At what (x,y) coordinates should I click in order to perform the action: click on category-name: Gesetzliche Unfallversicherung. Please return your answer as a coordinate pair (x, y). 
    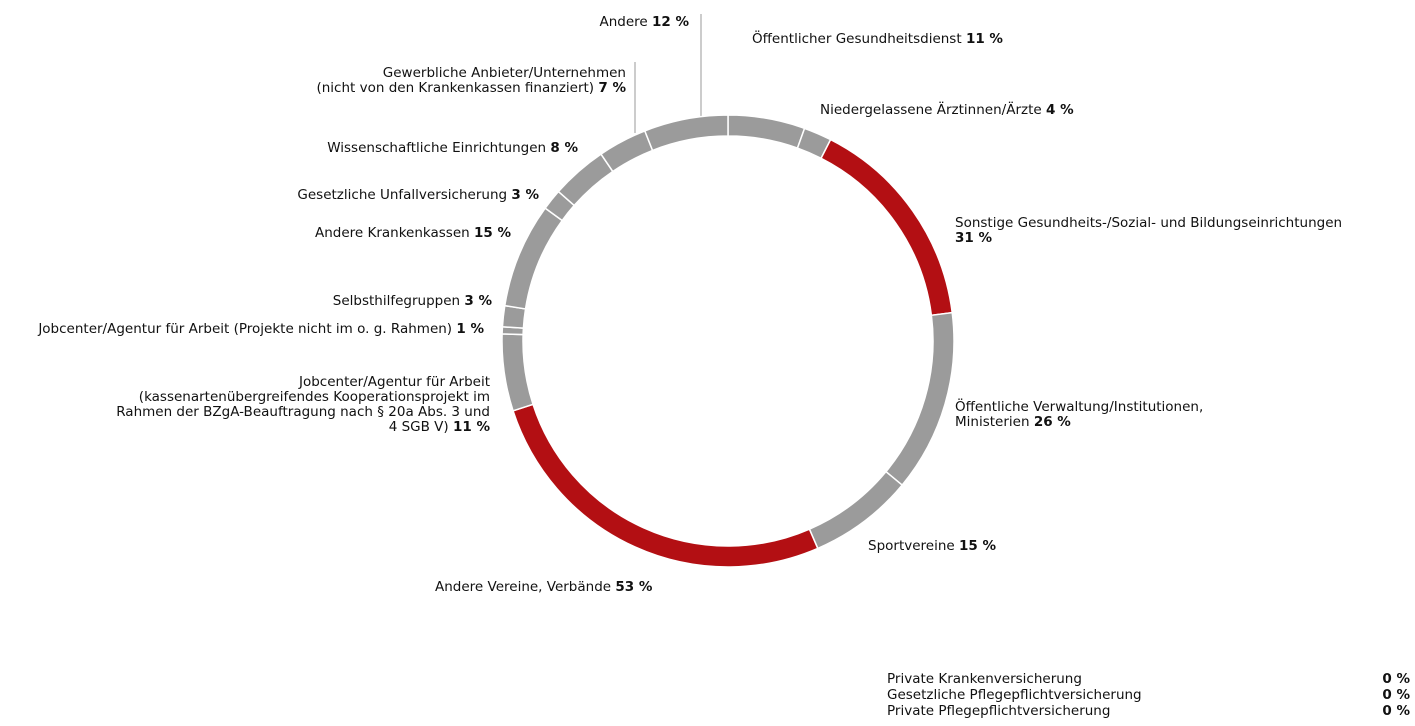
    Looking at the image, I should click on (402, 195).